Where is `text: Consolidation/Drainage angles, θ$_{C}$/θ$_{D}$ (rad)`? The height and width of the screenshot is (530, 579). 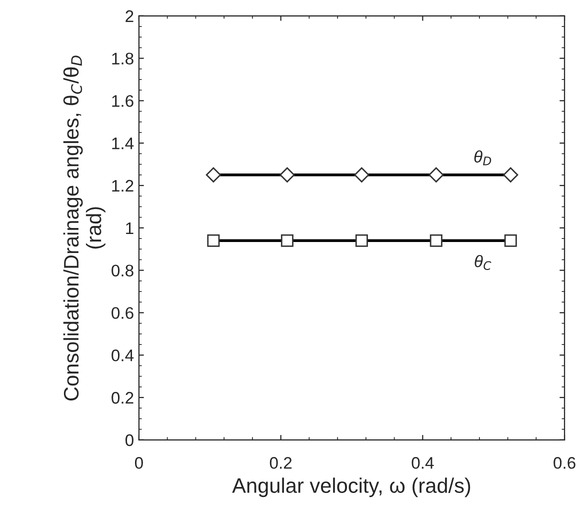
text: Consolidation/Drainage angles, θ$_{C}$/θ$_{D}$ (rad) is located at coordinates (84, 228).